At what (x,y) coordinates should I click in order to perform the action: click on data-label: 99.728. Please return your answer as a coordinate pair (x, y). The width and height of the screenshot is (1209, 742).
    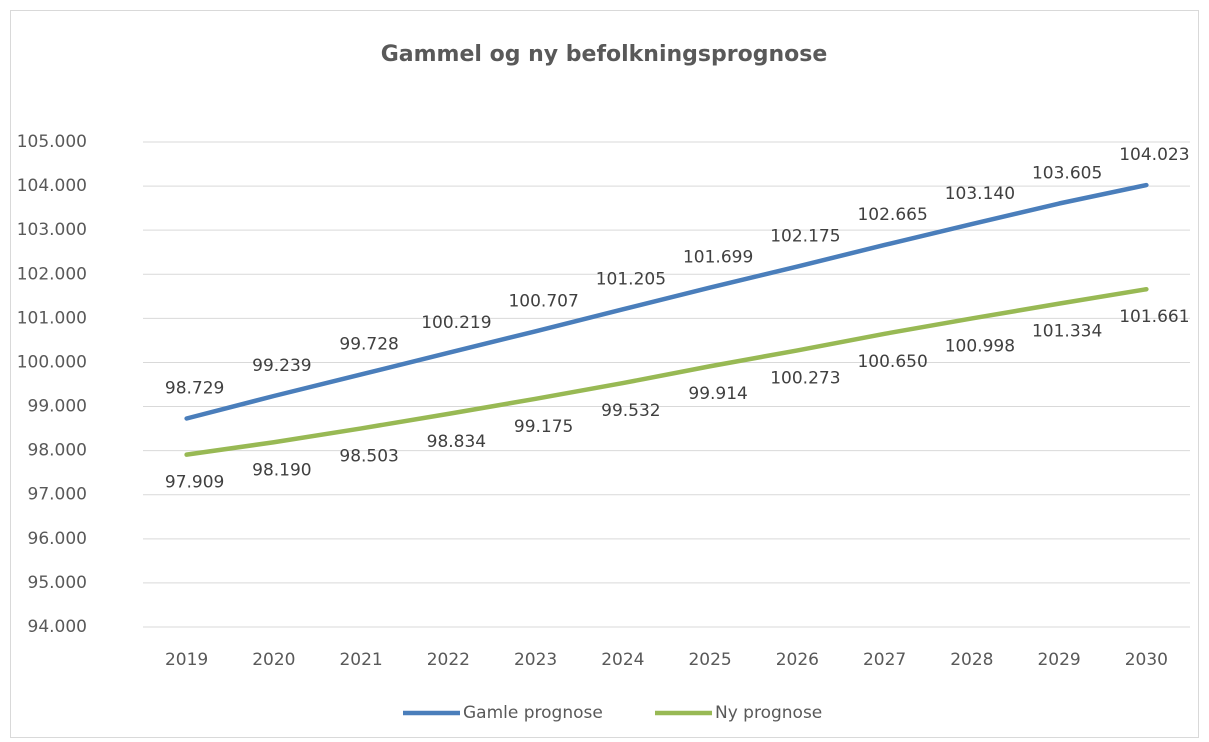
    Looking at the image, I should click on (368, 344).